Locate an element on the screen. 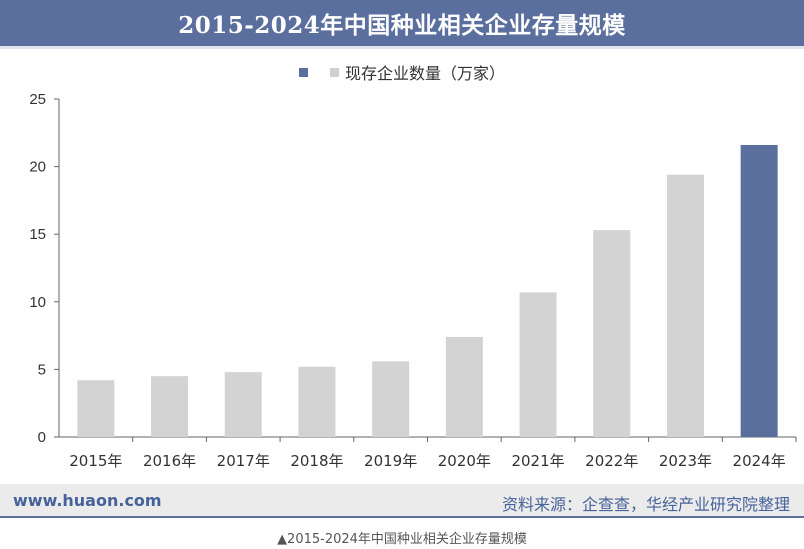 This screenshot has height=549, width=804. y-tick-label: 25 is located at coordinates (37, 99).